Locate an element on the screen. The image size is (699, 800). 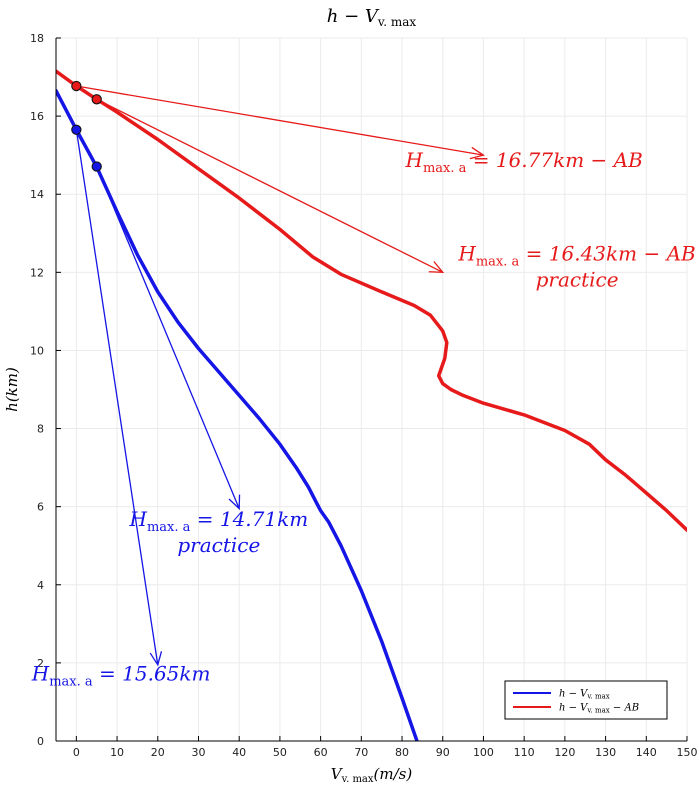
x-tick-label: 20 is located at coordinates (158, 752).